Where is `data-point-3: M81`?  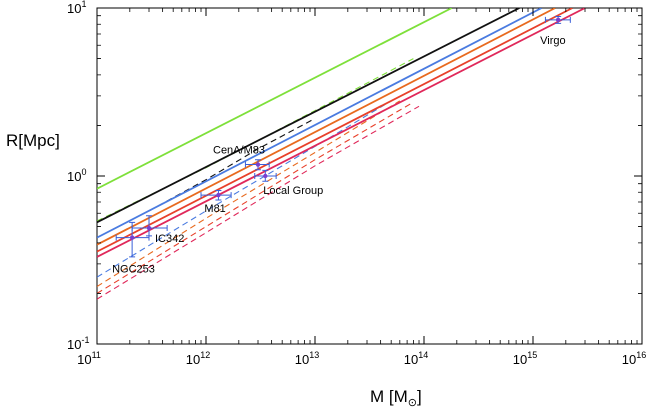 data-point-3: M81 is located at coordinates (216, 202).